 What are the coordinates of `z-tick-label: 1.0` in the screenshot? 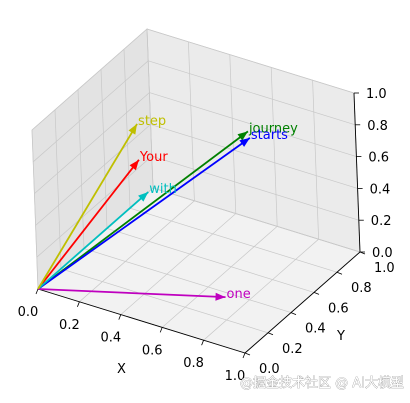 It's located at (376, 94).